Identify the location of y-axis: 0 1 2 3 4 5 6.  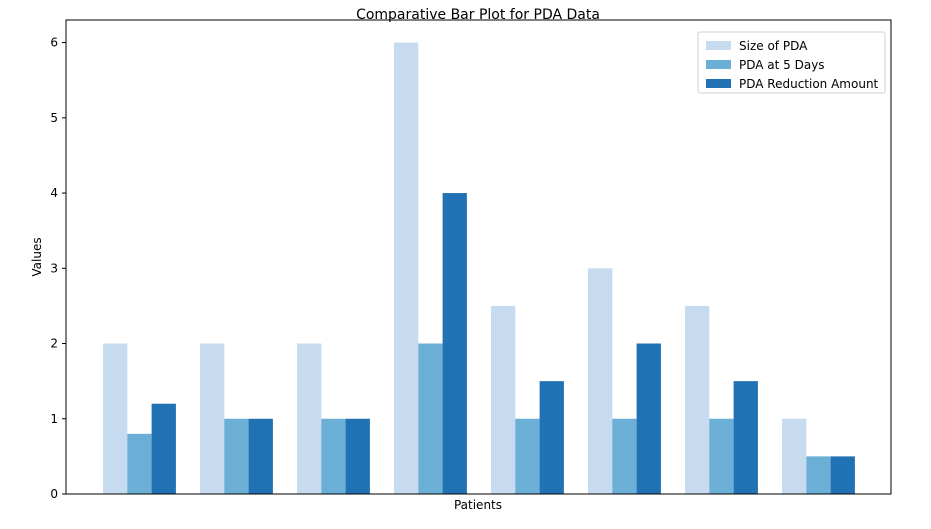
(58, 268).